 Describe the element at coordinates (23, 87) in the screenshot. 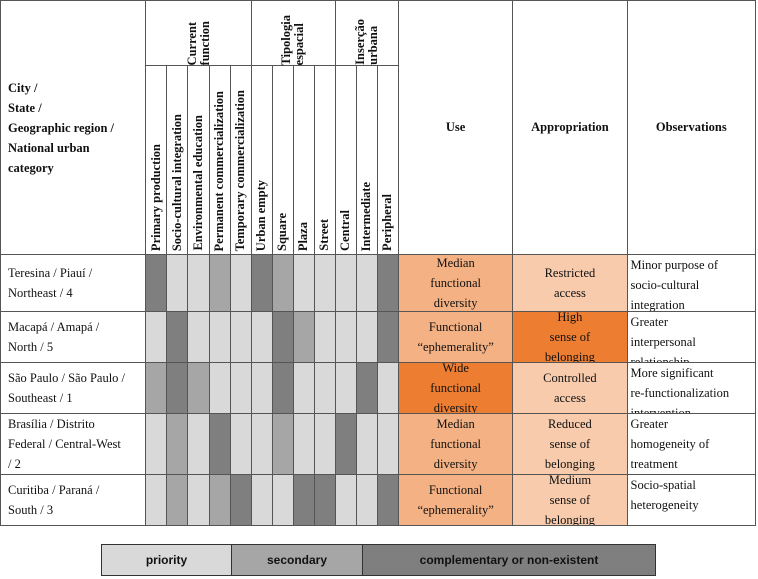

I see `city-header-line: City /` at that location.